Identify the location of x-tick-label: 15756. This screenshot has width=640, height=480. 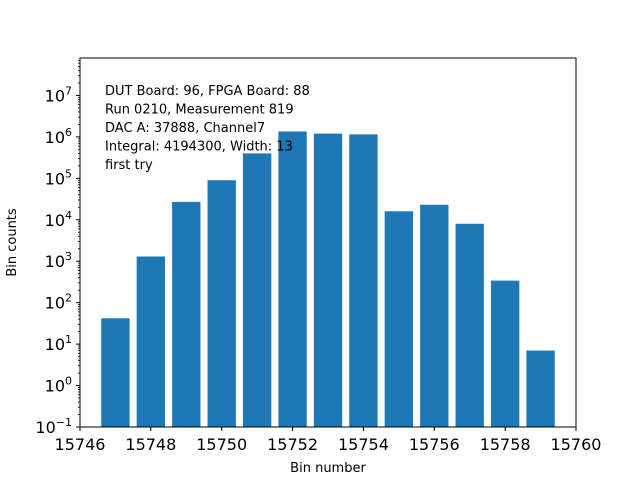
(434, 444).